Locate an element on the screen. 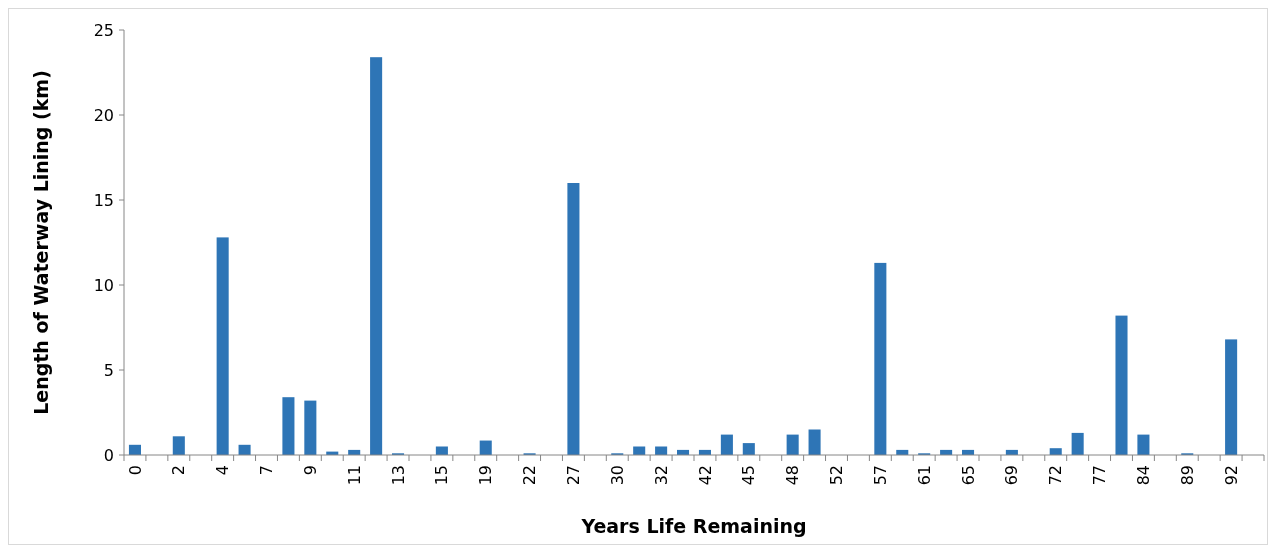  x-tick-label: 77 is located at coordinates (1100, 475).